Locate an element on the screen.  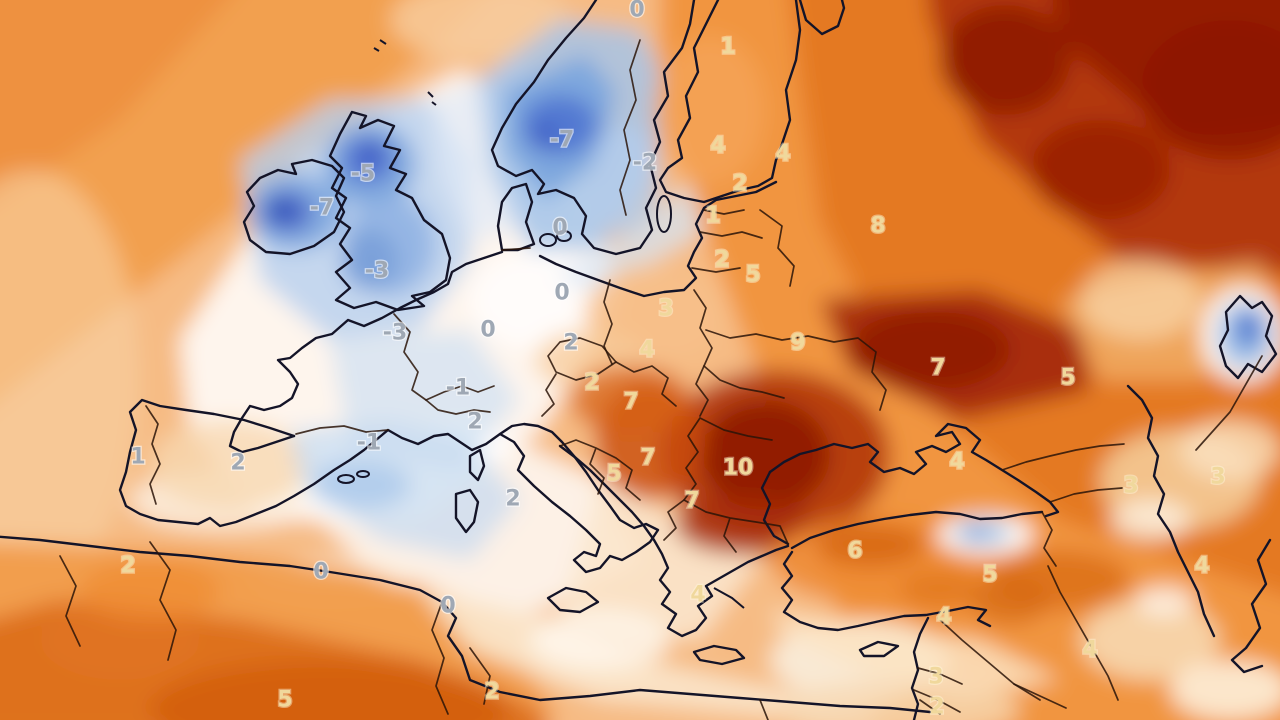
coast-ireland is located at coordinates (294, 207).